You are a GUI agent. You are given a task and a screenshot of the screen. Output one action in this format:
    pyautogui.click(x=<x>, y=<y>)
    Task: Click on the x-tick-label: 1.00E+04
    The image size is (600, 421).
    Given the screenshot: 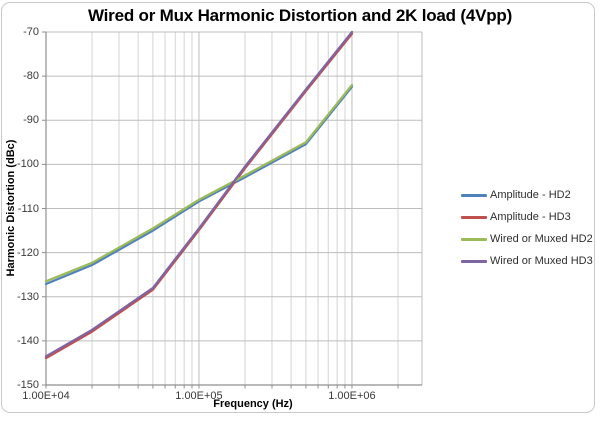 What is the action you would take?
    pyautogui.click(x=46, y=396)
    